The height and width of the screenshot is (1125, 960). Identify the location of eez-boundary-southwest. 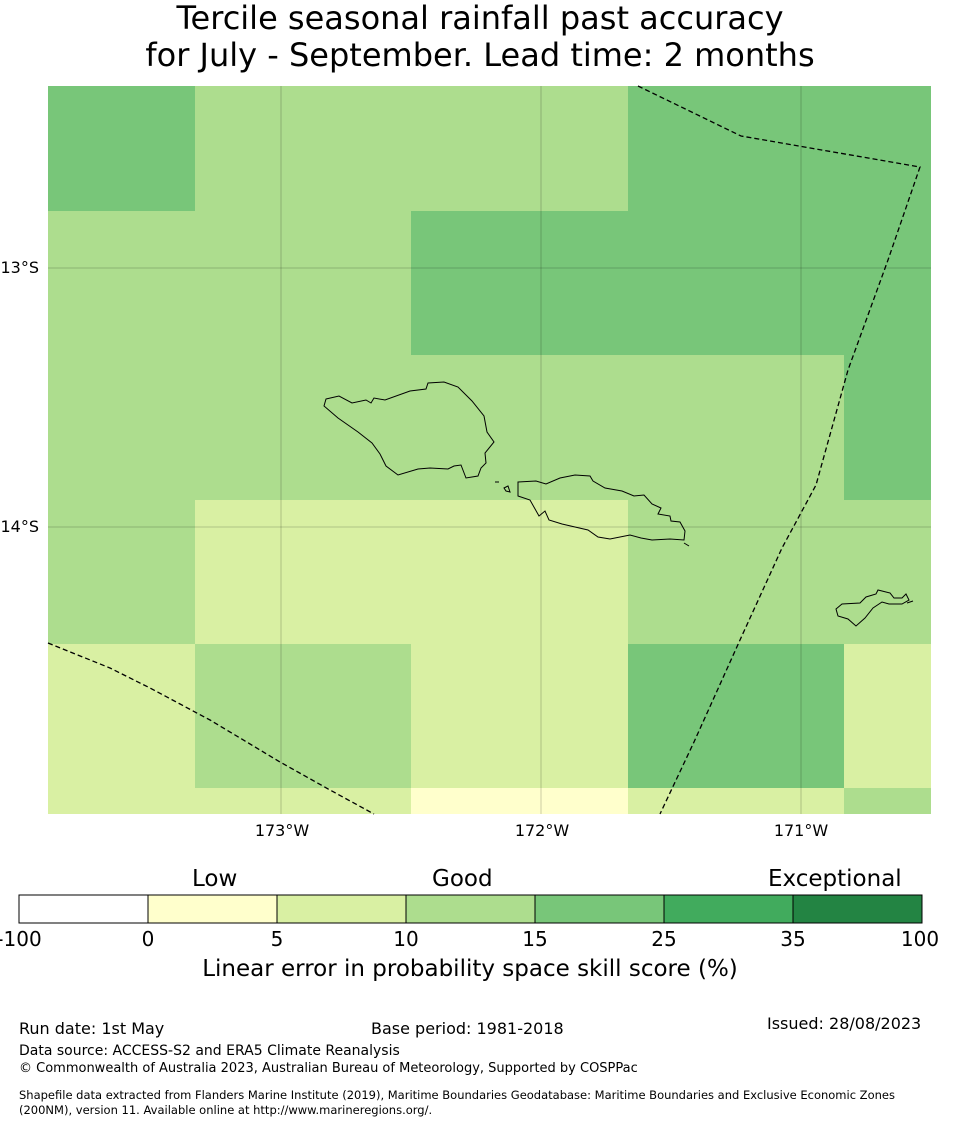
(211, 728).